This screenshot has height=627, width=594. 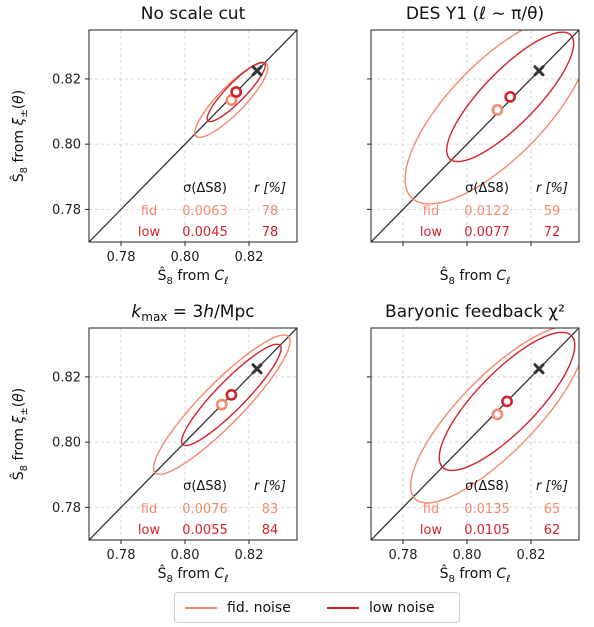 I want to click on stats-sigma-fid: 0.0063, so click(x=205, y=211).